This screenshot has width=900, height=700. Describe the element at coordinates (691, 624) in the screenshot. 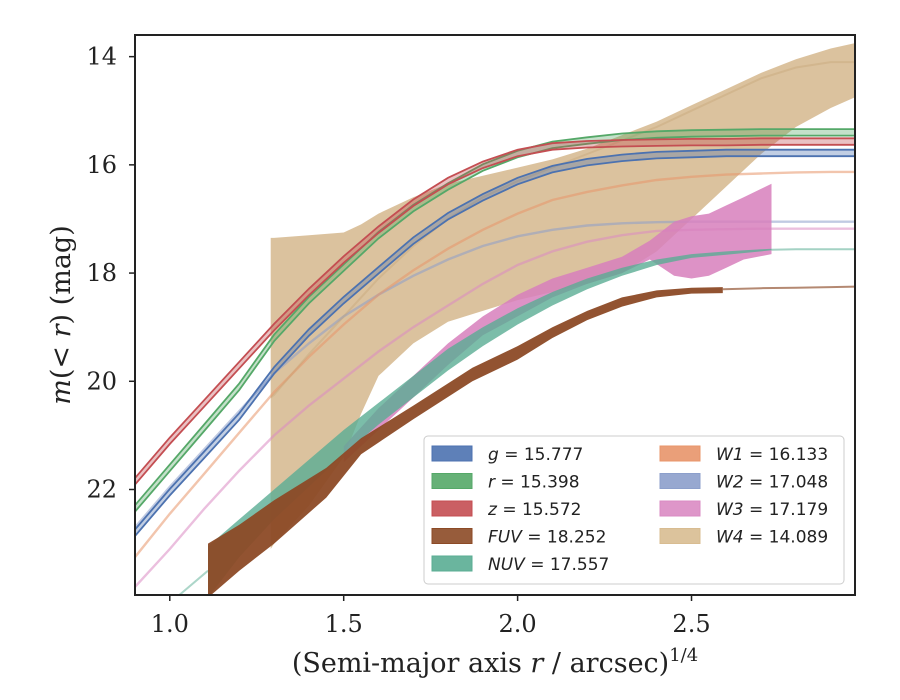

I see `x-tick-label: 2.5` at that location.